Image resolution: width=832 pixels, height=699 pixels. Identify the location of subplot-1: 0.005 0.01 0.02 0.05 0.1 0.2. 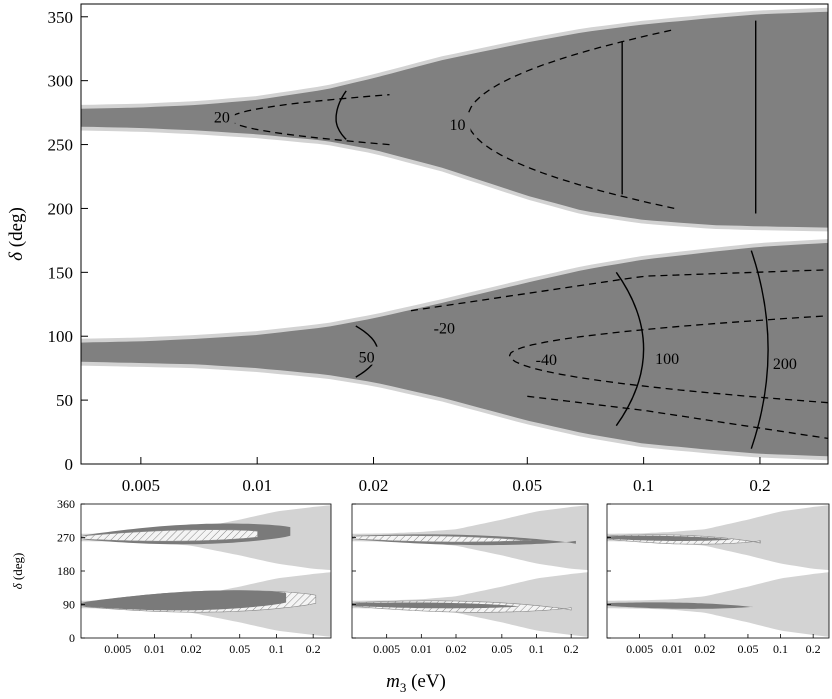
(470, 579).